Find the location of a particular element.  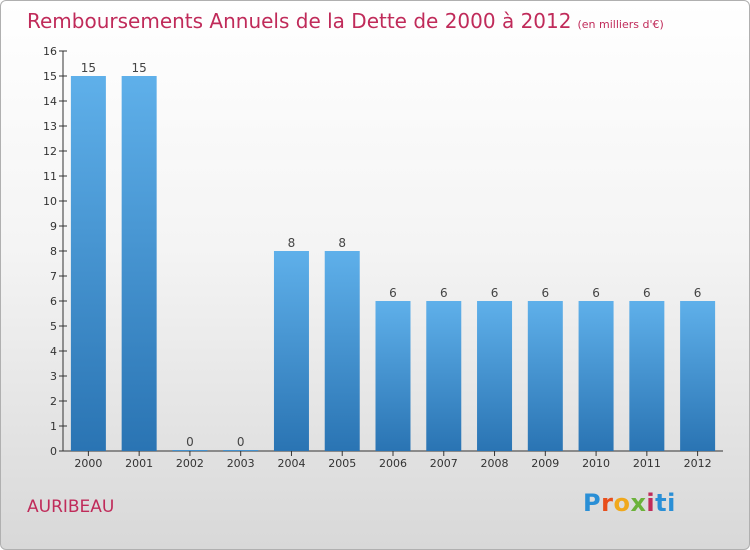

y-tick-label: 15 is located at coordinates (50, 76).